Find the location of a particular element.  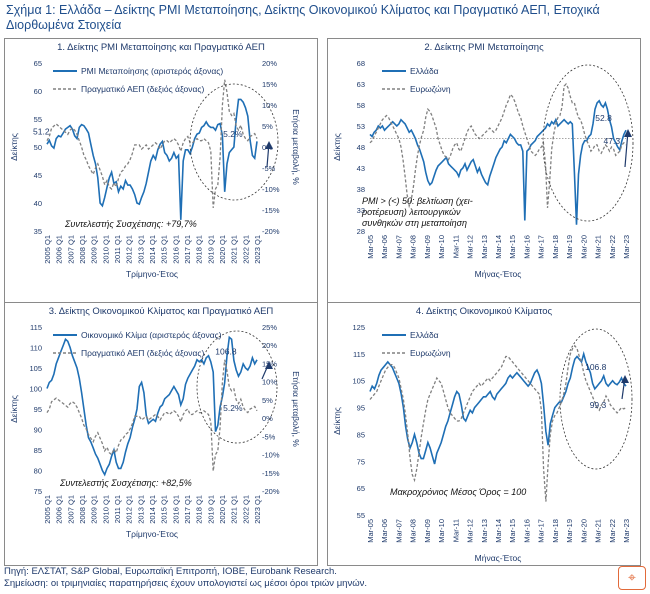

y2-tick-label: -15% is located at coordinates (271, 473).